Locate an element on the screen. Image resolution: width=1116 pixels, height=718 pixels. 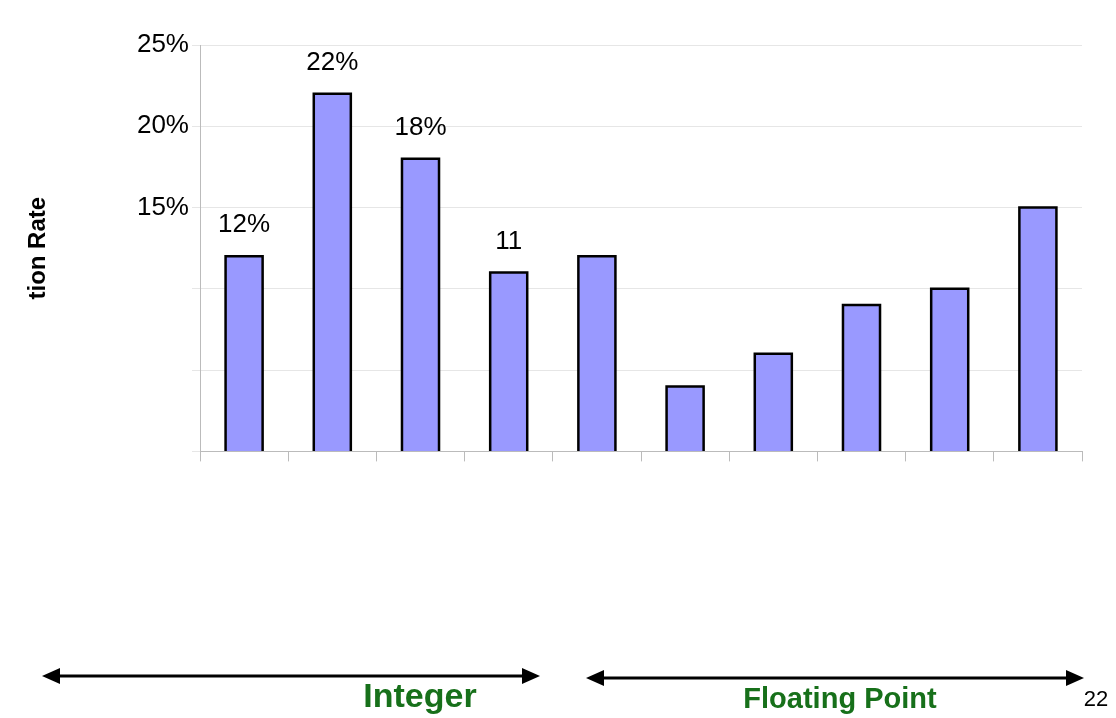
y-tick-label: 25% is located at coordinates (162, 43).